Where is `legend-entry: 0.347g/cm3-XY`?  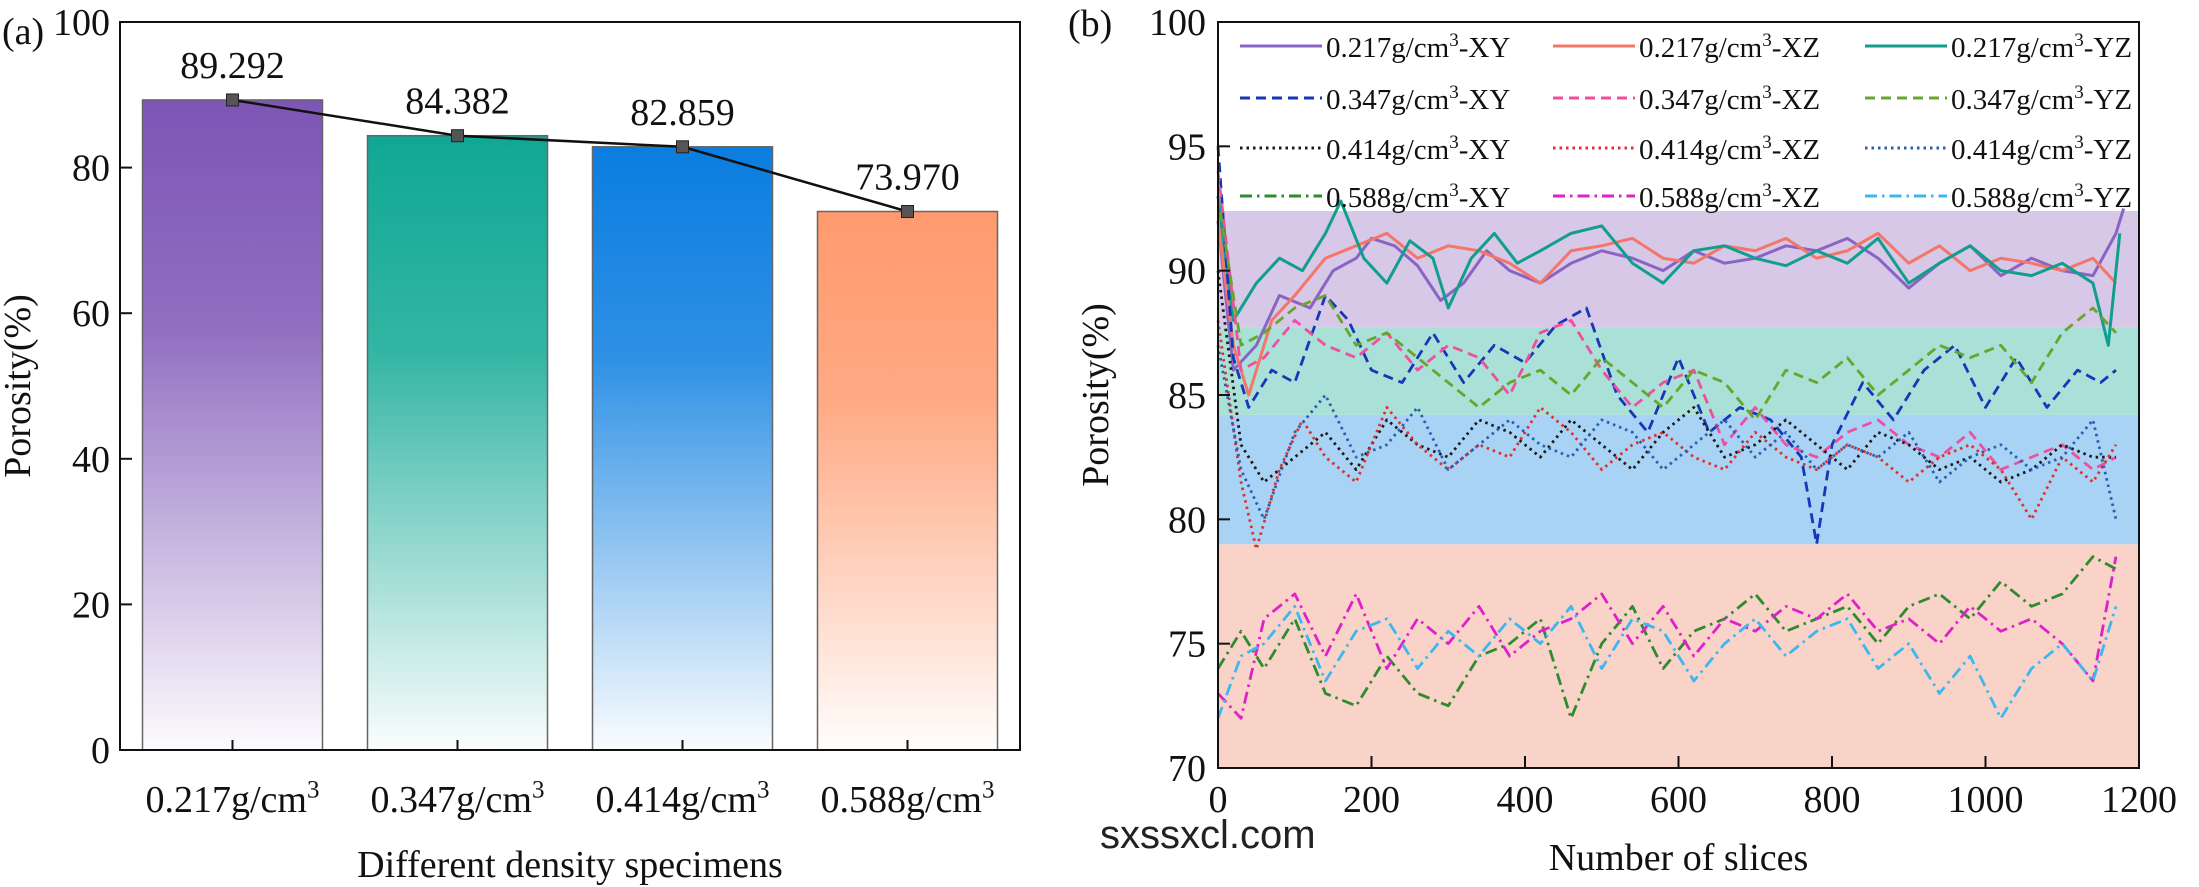 legend-entry: 0.347g/cm3-XY is located at coordinates (1418, 99).